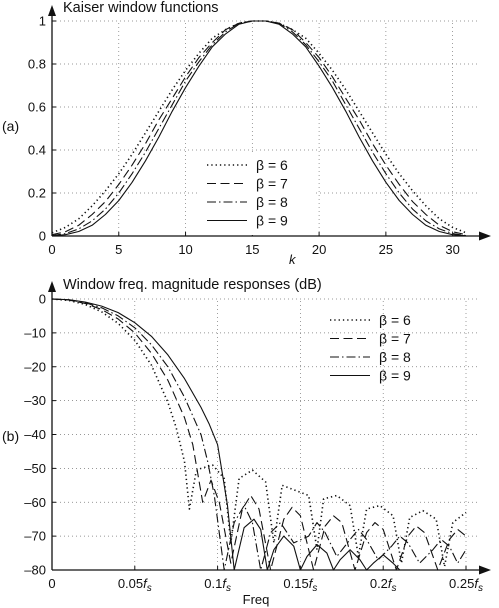 This screenshot has height=608, width=499. What do you see at coordinates (35, 570) in the screenshot?
I see `y-tick-label: –80` at bounding box center [35, 570].